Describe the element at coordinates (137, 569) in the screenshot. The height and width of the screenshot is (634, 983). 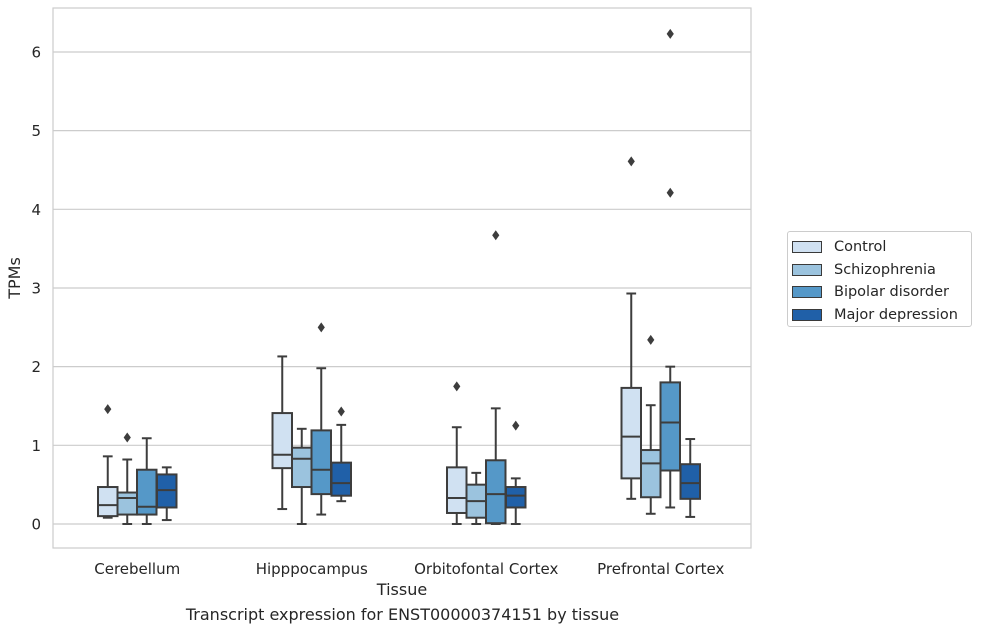
I see `x-tick-label: Cerebellum` at that location.